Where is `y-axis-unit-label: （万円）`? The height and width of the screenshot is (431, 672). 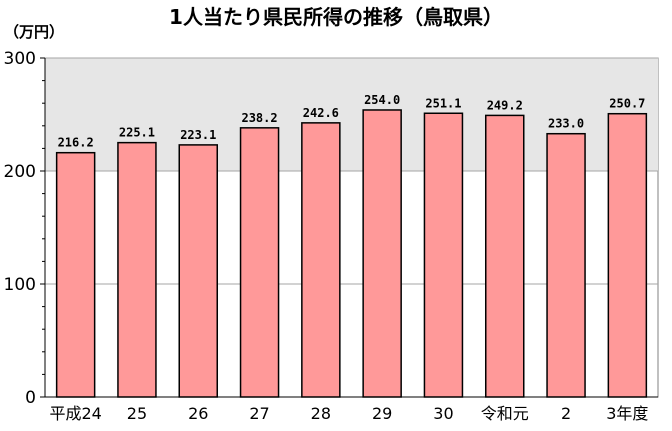
y-axis-unit-label: （万円） is located at coordinates (34, 32).